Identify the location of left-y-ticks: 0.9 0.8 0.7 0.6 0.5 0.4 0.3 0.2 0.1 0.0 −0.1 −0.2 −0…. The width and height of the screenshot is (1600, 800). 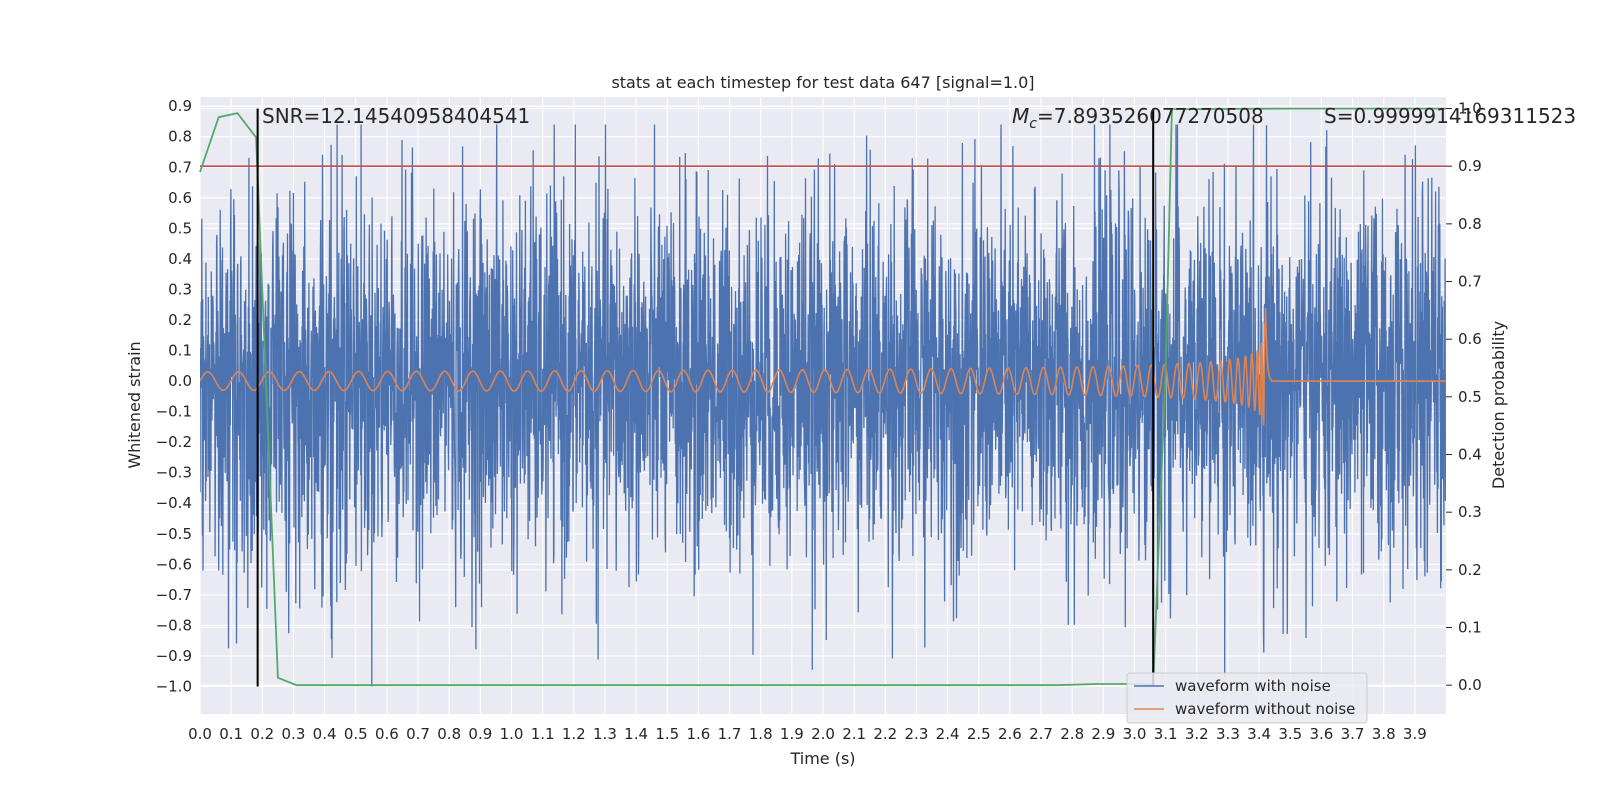
(174, 396).